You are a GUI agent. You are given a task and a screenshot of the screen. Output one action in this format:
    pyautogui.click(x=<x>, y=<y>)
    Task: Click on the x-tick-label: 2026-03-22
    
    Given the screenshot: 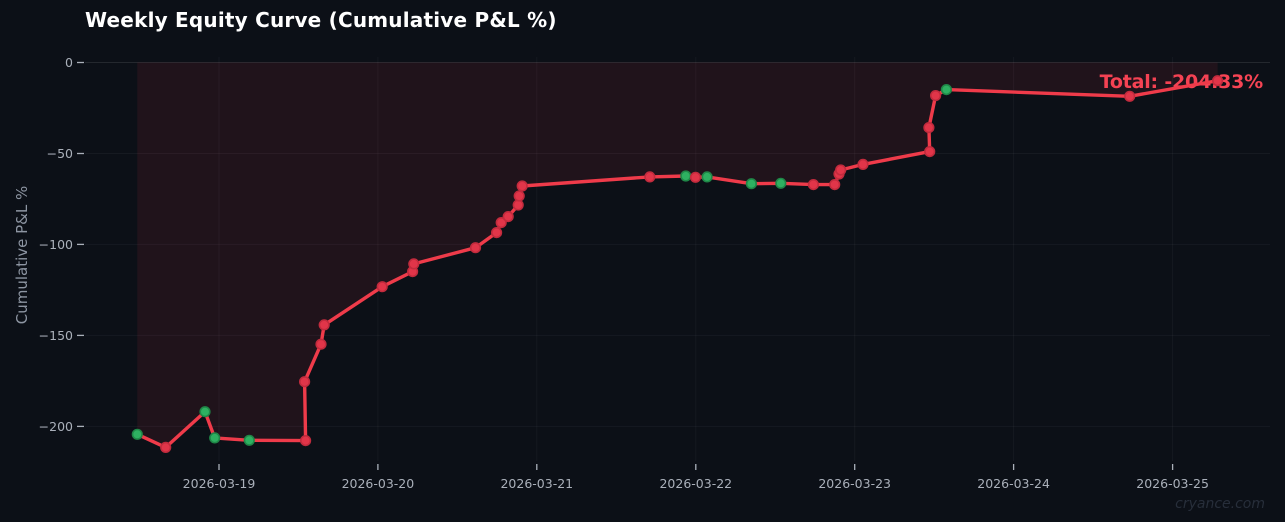 What is the action you would take?
    pyautogui.click(x=695, y=483)
    